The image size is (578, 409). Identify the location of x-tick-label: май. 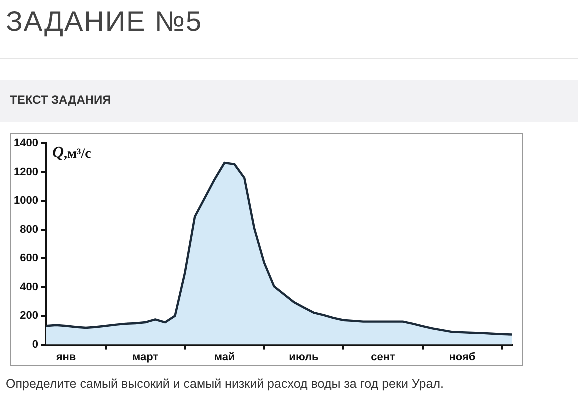
(225, 357).